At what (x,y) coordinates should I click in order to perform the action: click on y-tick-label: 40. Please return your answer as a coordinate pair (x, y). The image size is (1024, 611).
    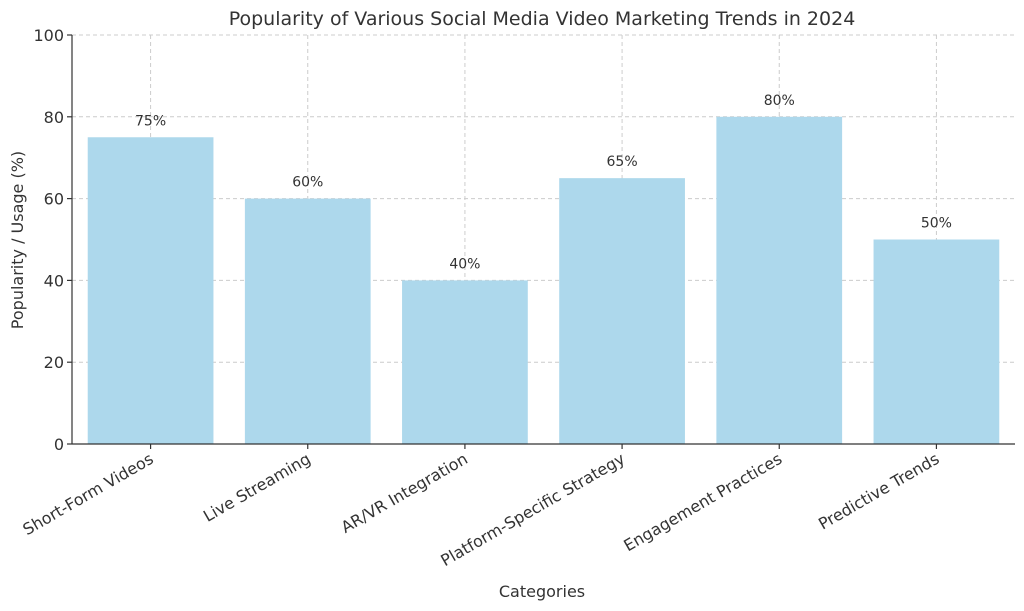
    Looking at the image, I should click on (54, 280).